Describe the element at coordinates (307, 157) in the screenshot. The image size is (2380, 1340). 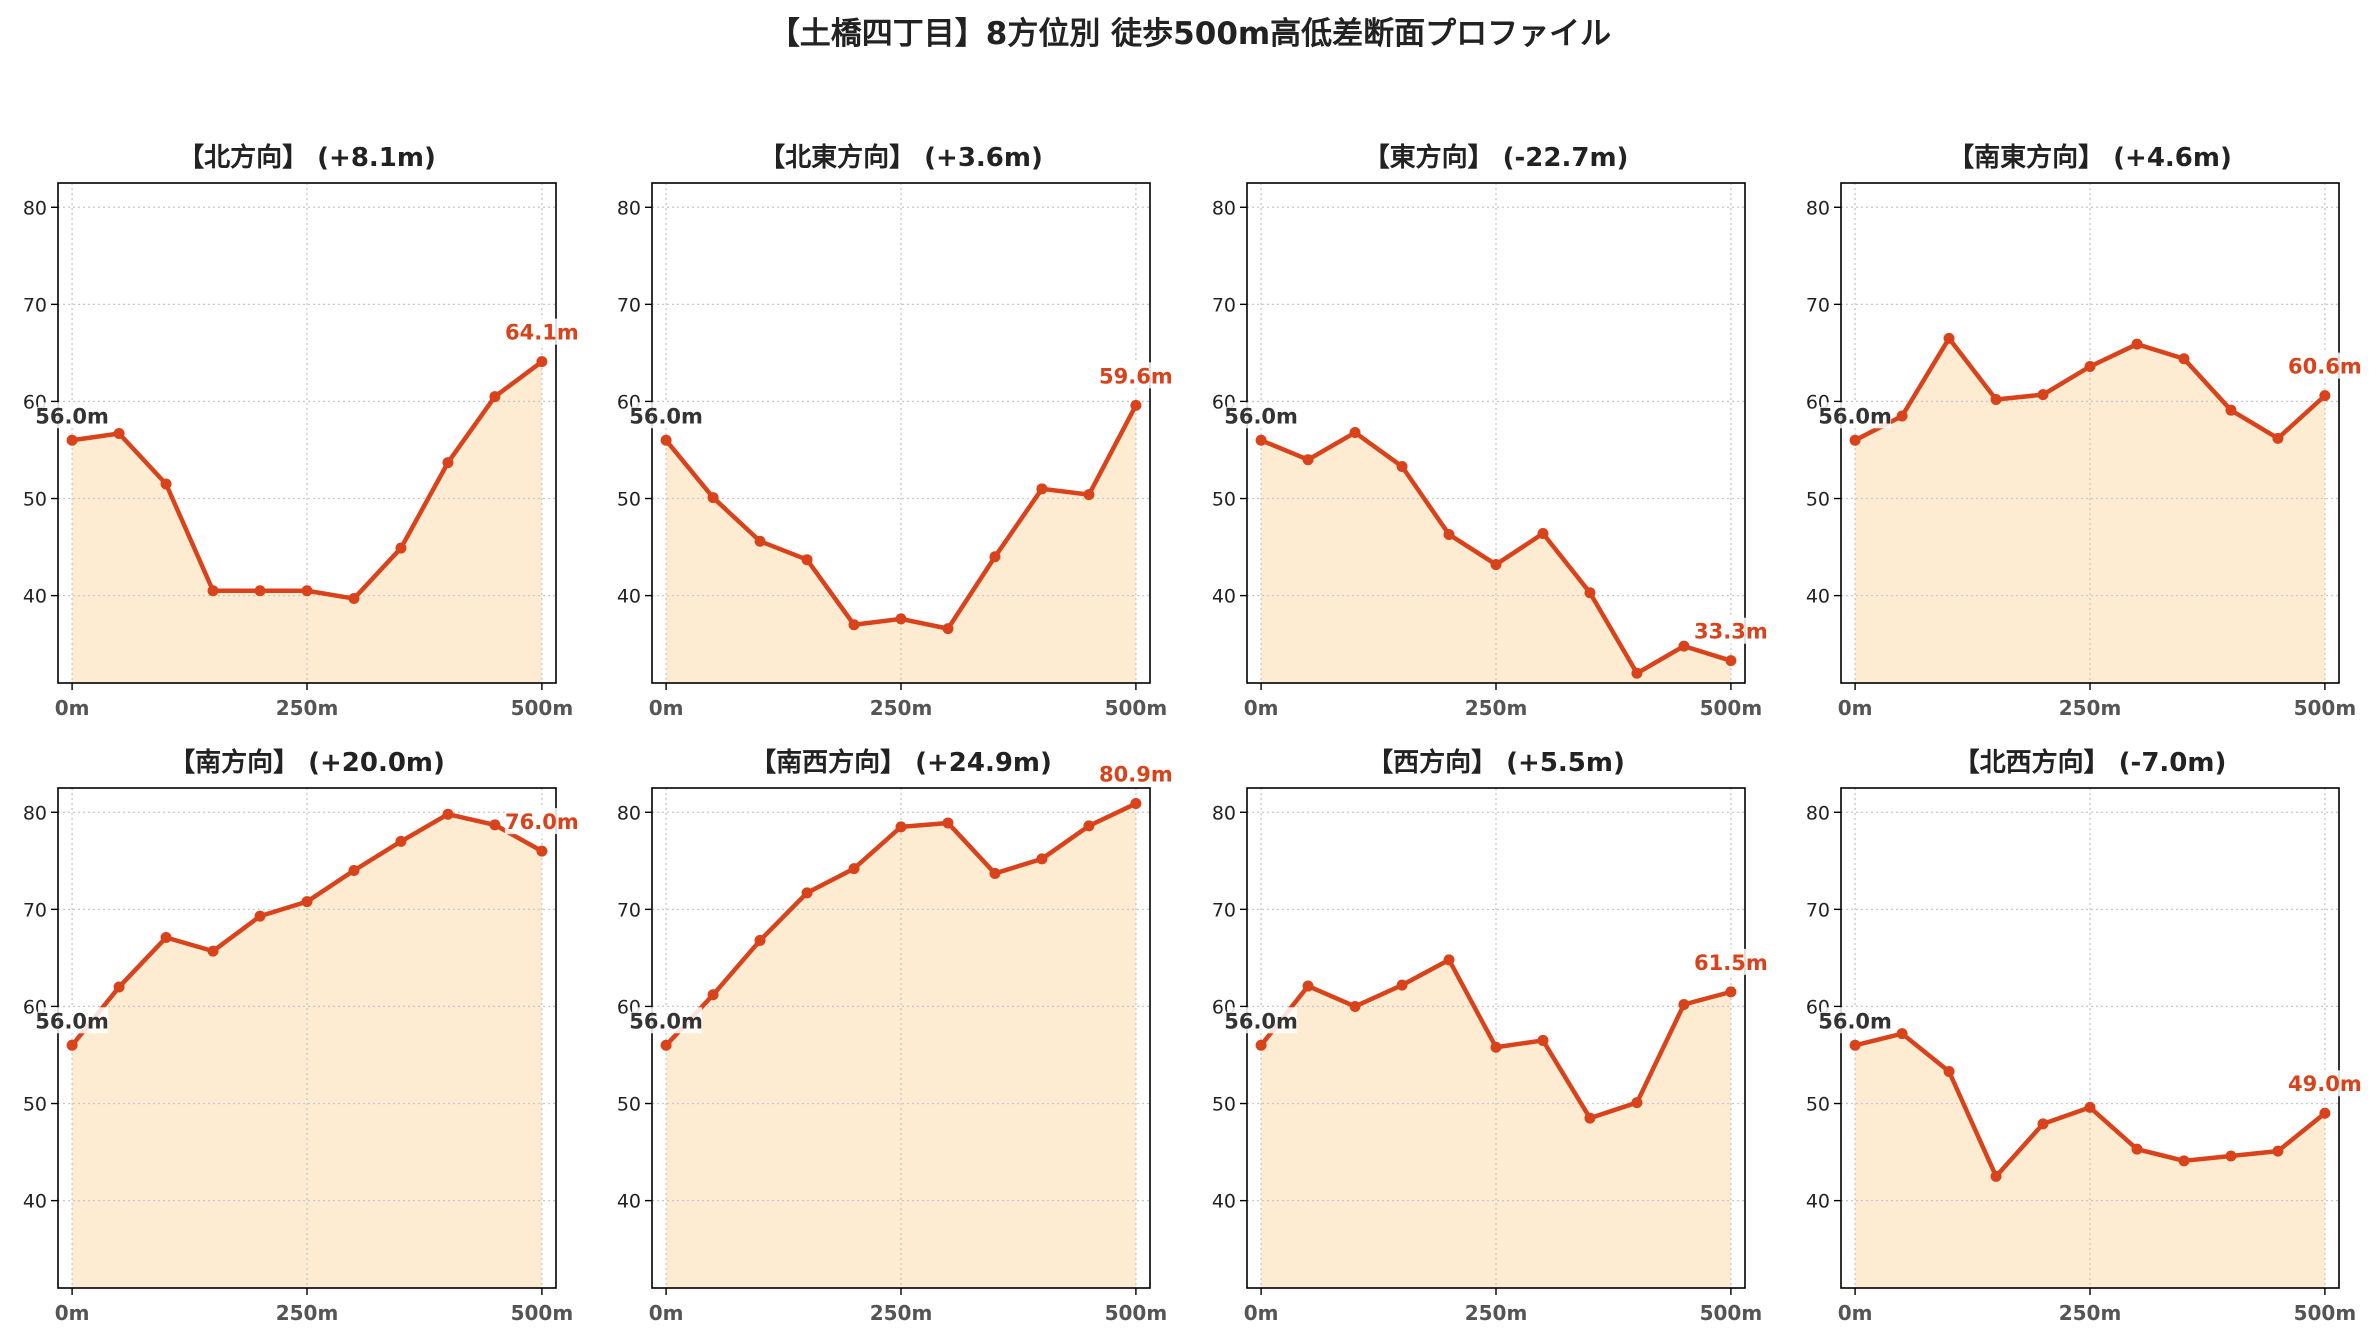
I see `panel-title: 【北方向】 (+8.1m)` at that location.